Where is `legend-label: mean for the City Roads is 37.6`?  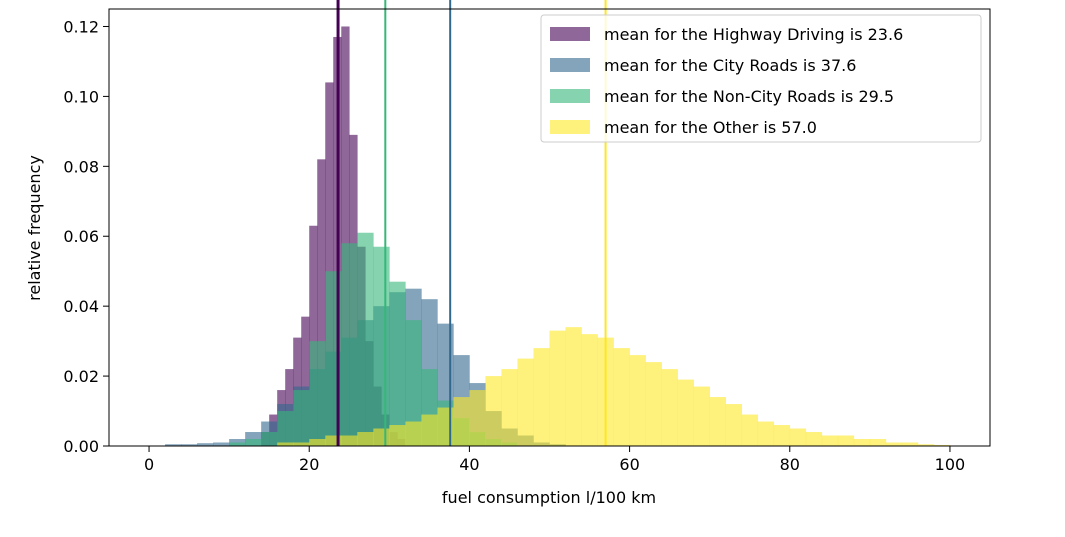
legend-label: mean for the City Roads is 37.6 is located at coordinates (730, 65).